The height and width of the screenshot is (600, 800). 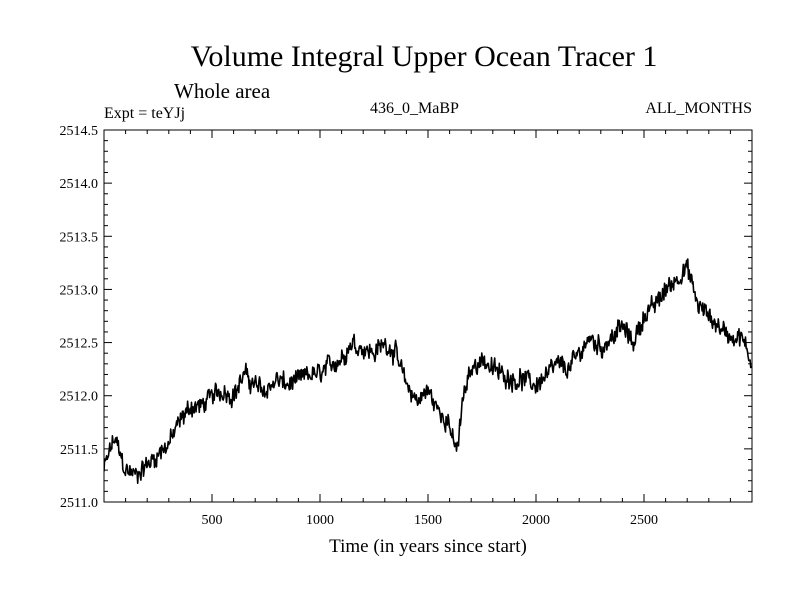 What do you see at coordinates (79, 131) in the screenshot?
I see `y-tick-label: 2514.5` at bounding box center [79, 131].